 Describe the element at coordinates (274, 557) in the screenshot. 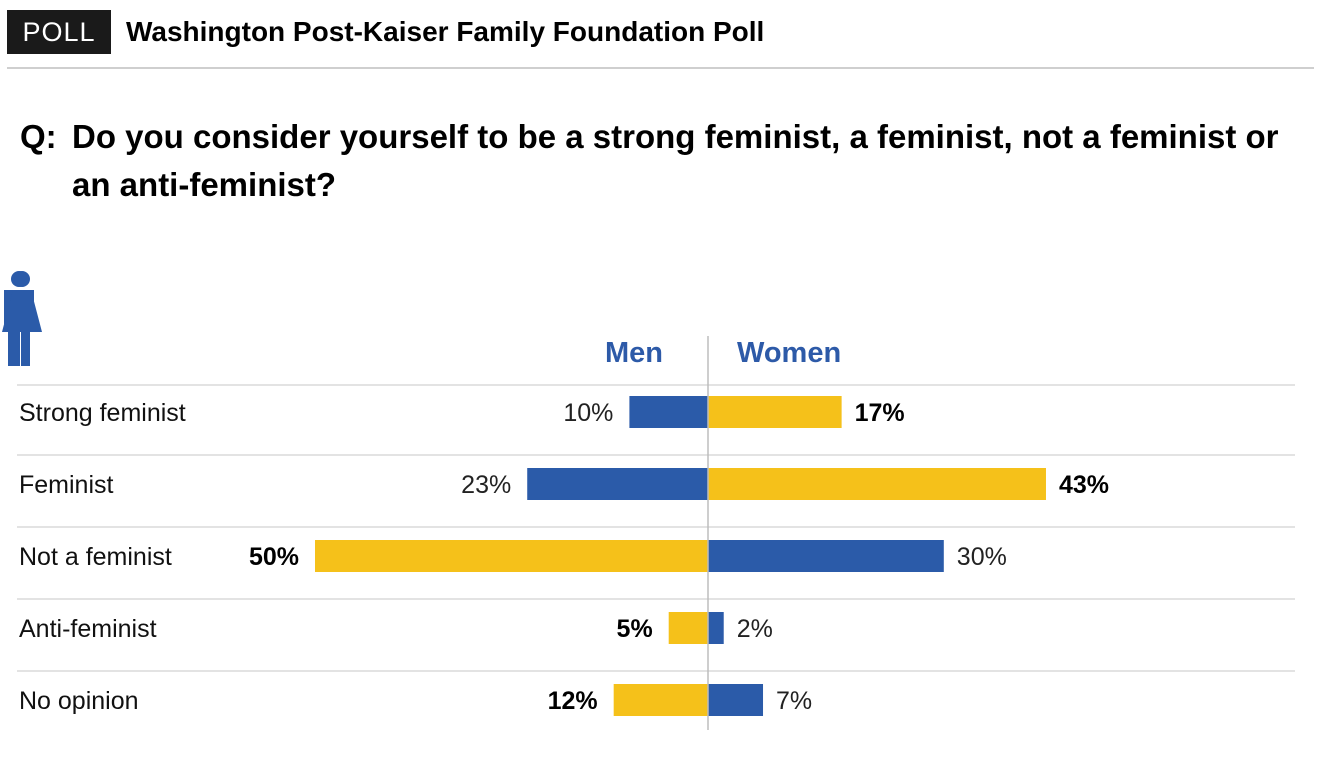

I see `data-label-men: 50%` at that location.